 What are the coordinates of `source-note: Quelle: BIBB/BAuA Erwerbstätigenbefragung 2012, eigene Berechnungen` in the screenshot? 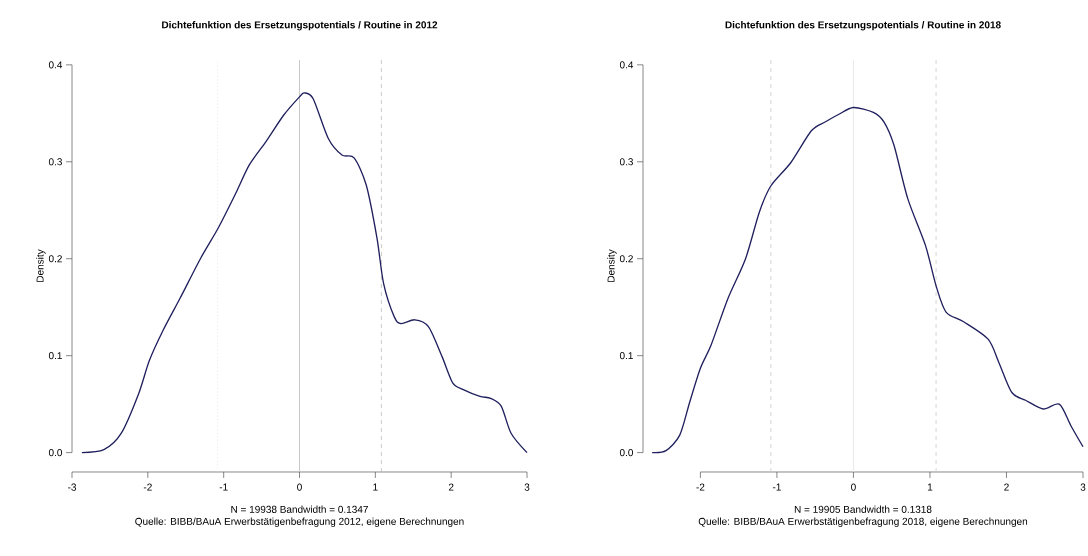 It's located at (299, 522).